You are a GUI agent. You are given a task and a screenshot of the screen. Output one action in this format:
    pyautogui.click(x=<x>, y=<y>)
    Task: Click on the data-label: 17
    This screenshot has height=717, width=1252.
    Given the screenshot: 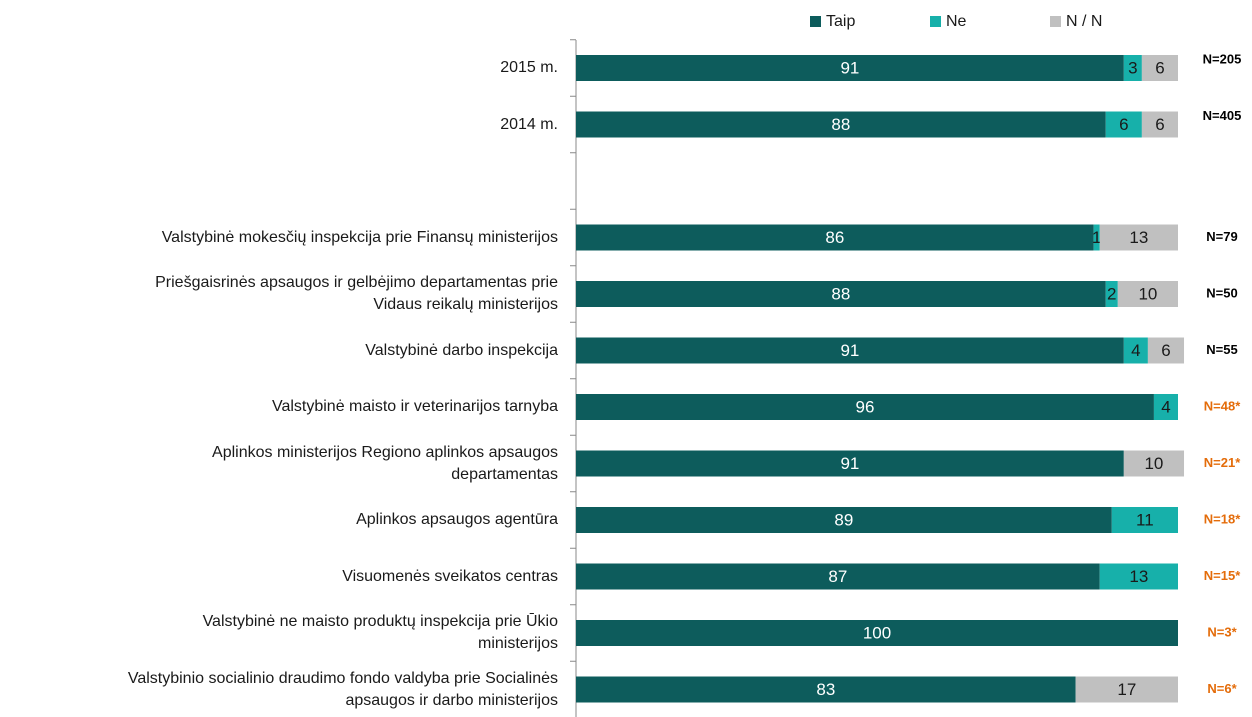 What is the action you would take?
    pyautogui.click(x=1126, y=689)
    